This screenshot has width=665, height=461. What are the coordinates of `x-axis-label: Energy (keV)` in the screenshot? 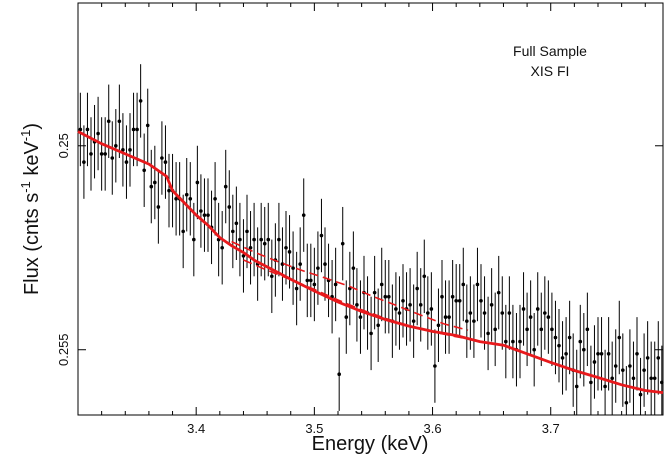 It's located at (370, 444).